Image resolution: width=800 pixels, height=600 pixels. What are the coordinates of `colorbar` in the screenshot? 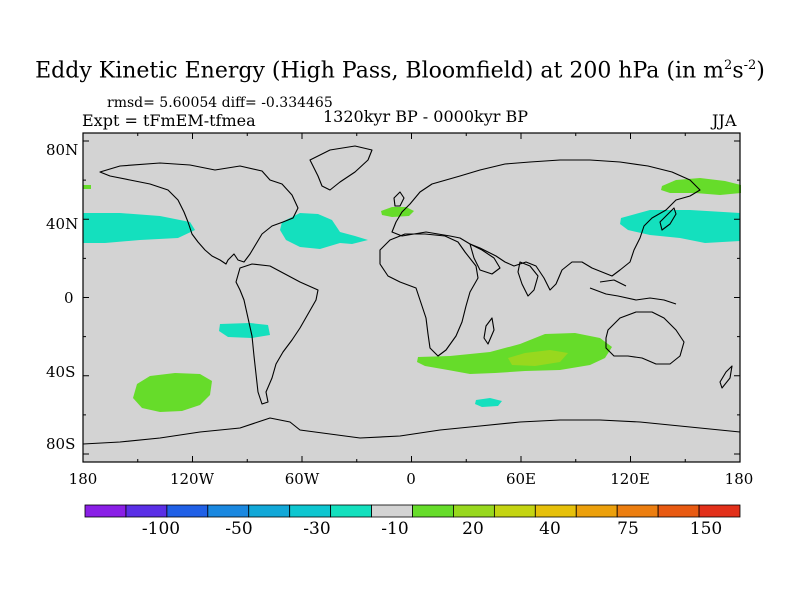 It's located at (412, 511).